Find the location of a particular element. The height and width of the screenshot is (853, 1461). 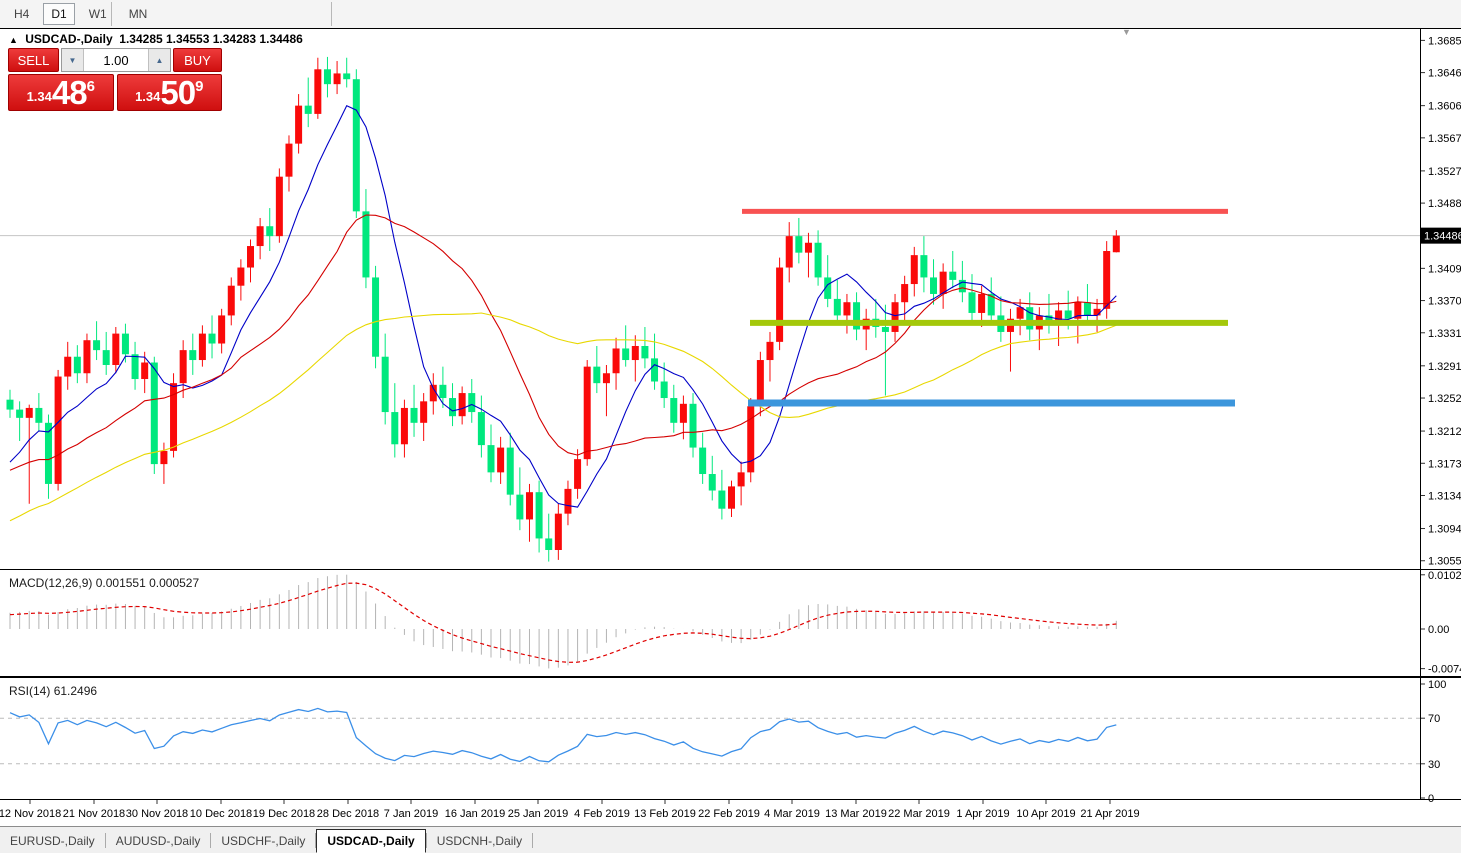

svg-text: 22 Mar 2019 is located at coordinates (919, 814).